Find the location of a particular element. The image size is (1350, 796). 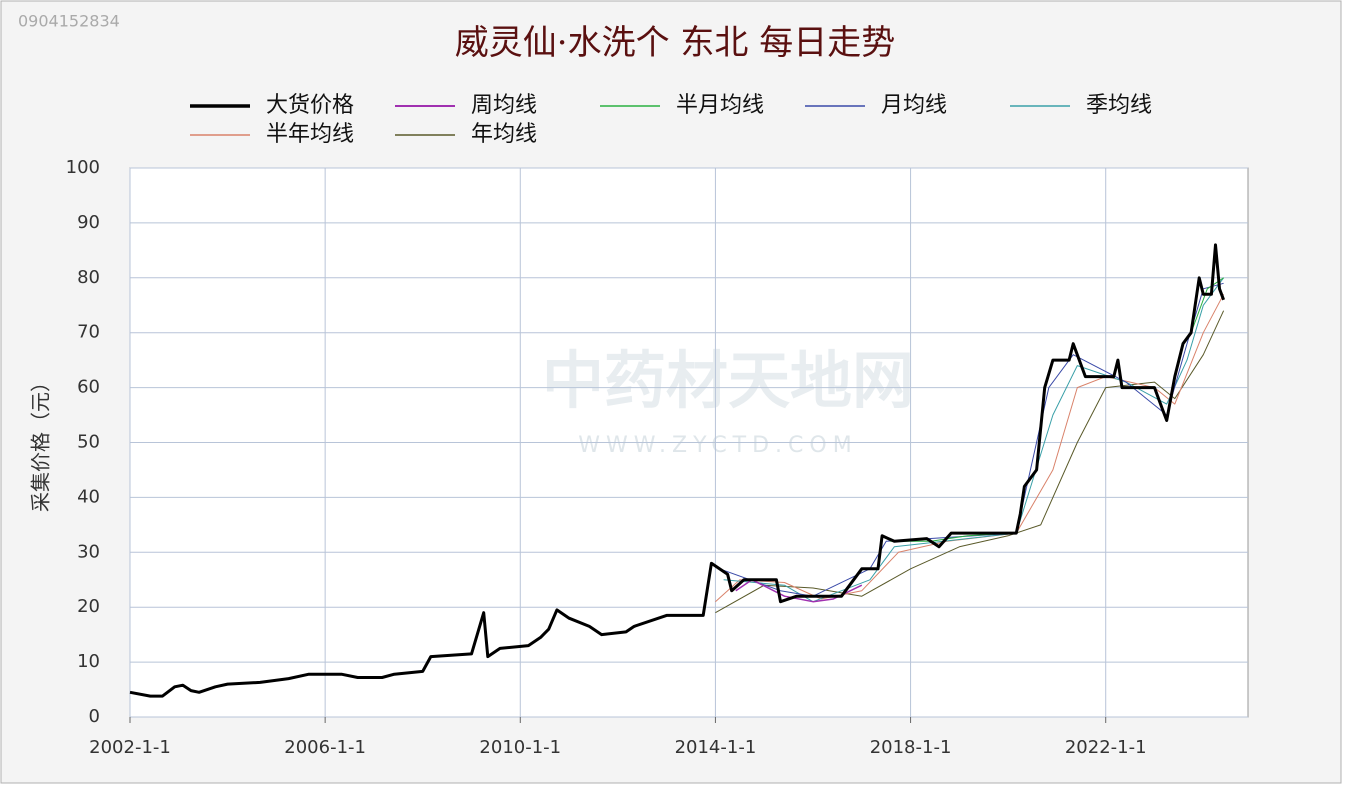

y-axis-label: 采集价格（元） is located at coordinates (41, 442).